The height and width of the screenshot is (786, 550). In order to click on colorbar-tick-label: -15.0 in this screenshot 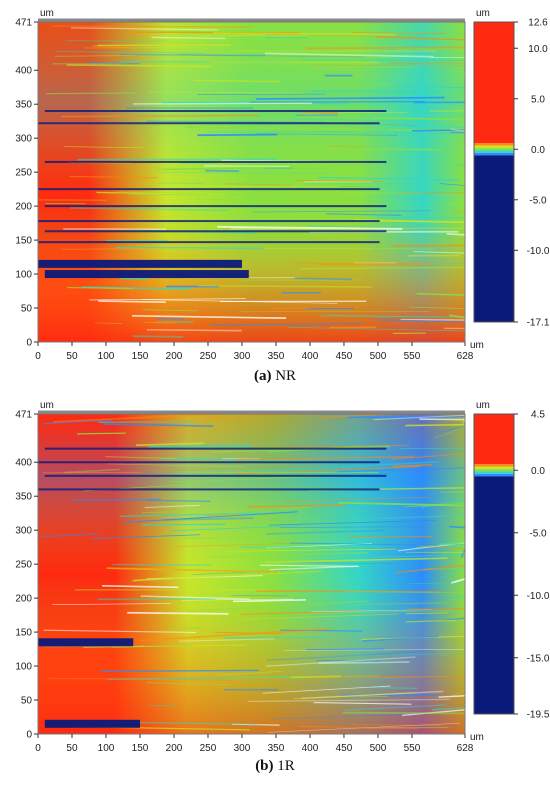, I will do `click(538, 658)`.